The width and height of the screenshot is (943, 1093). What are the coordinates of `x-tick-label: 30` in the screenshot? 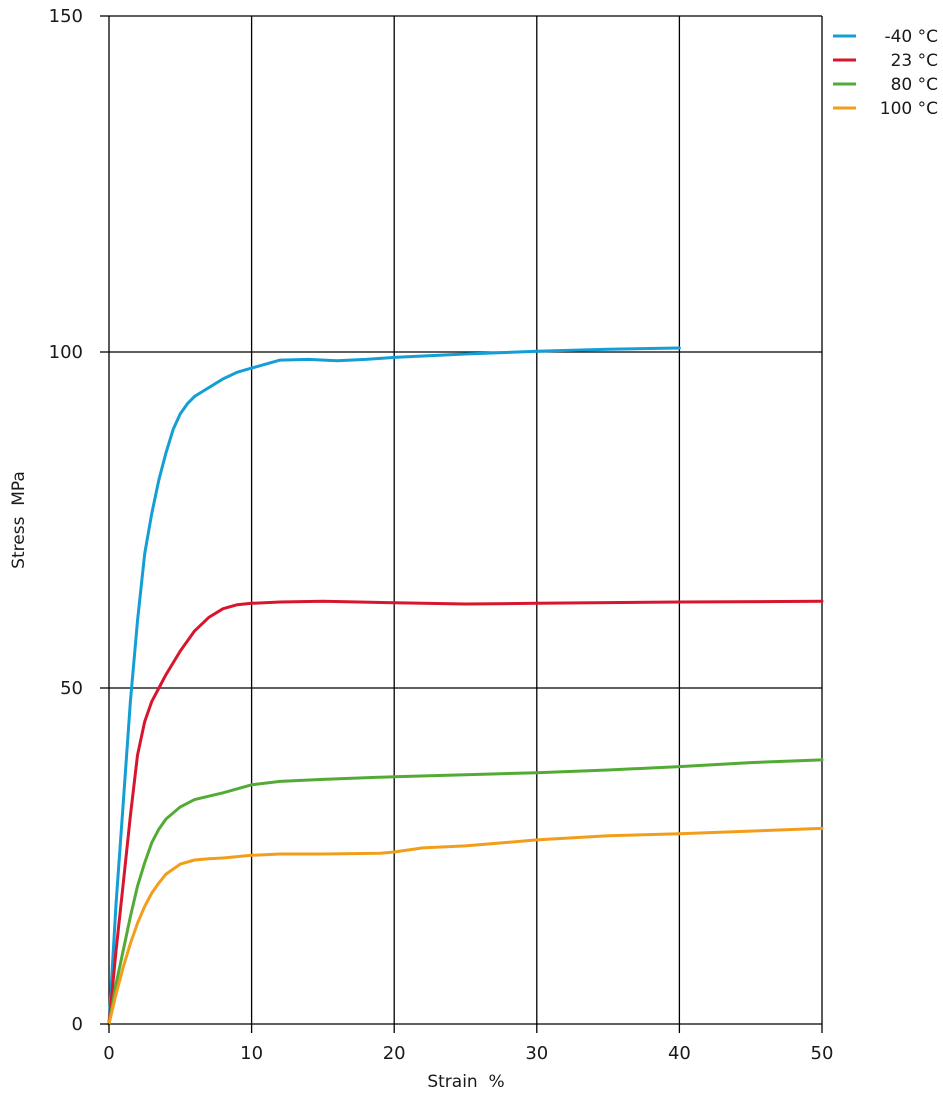 It's located at (536, 1053).